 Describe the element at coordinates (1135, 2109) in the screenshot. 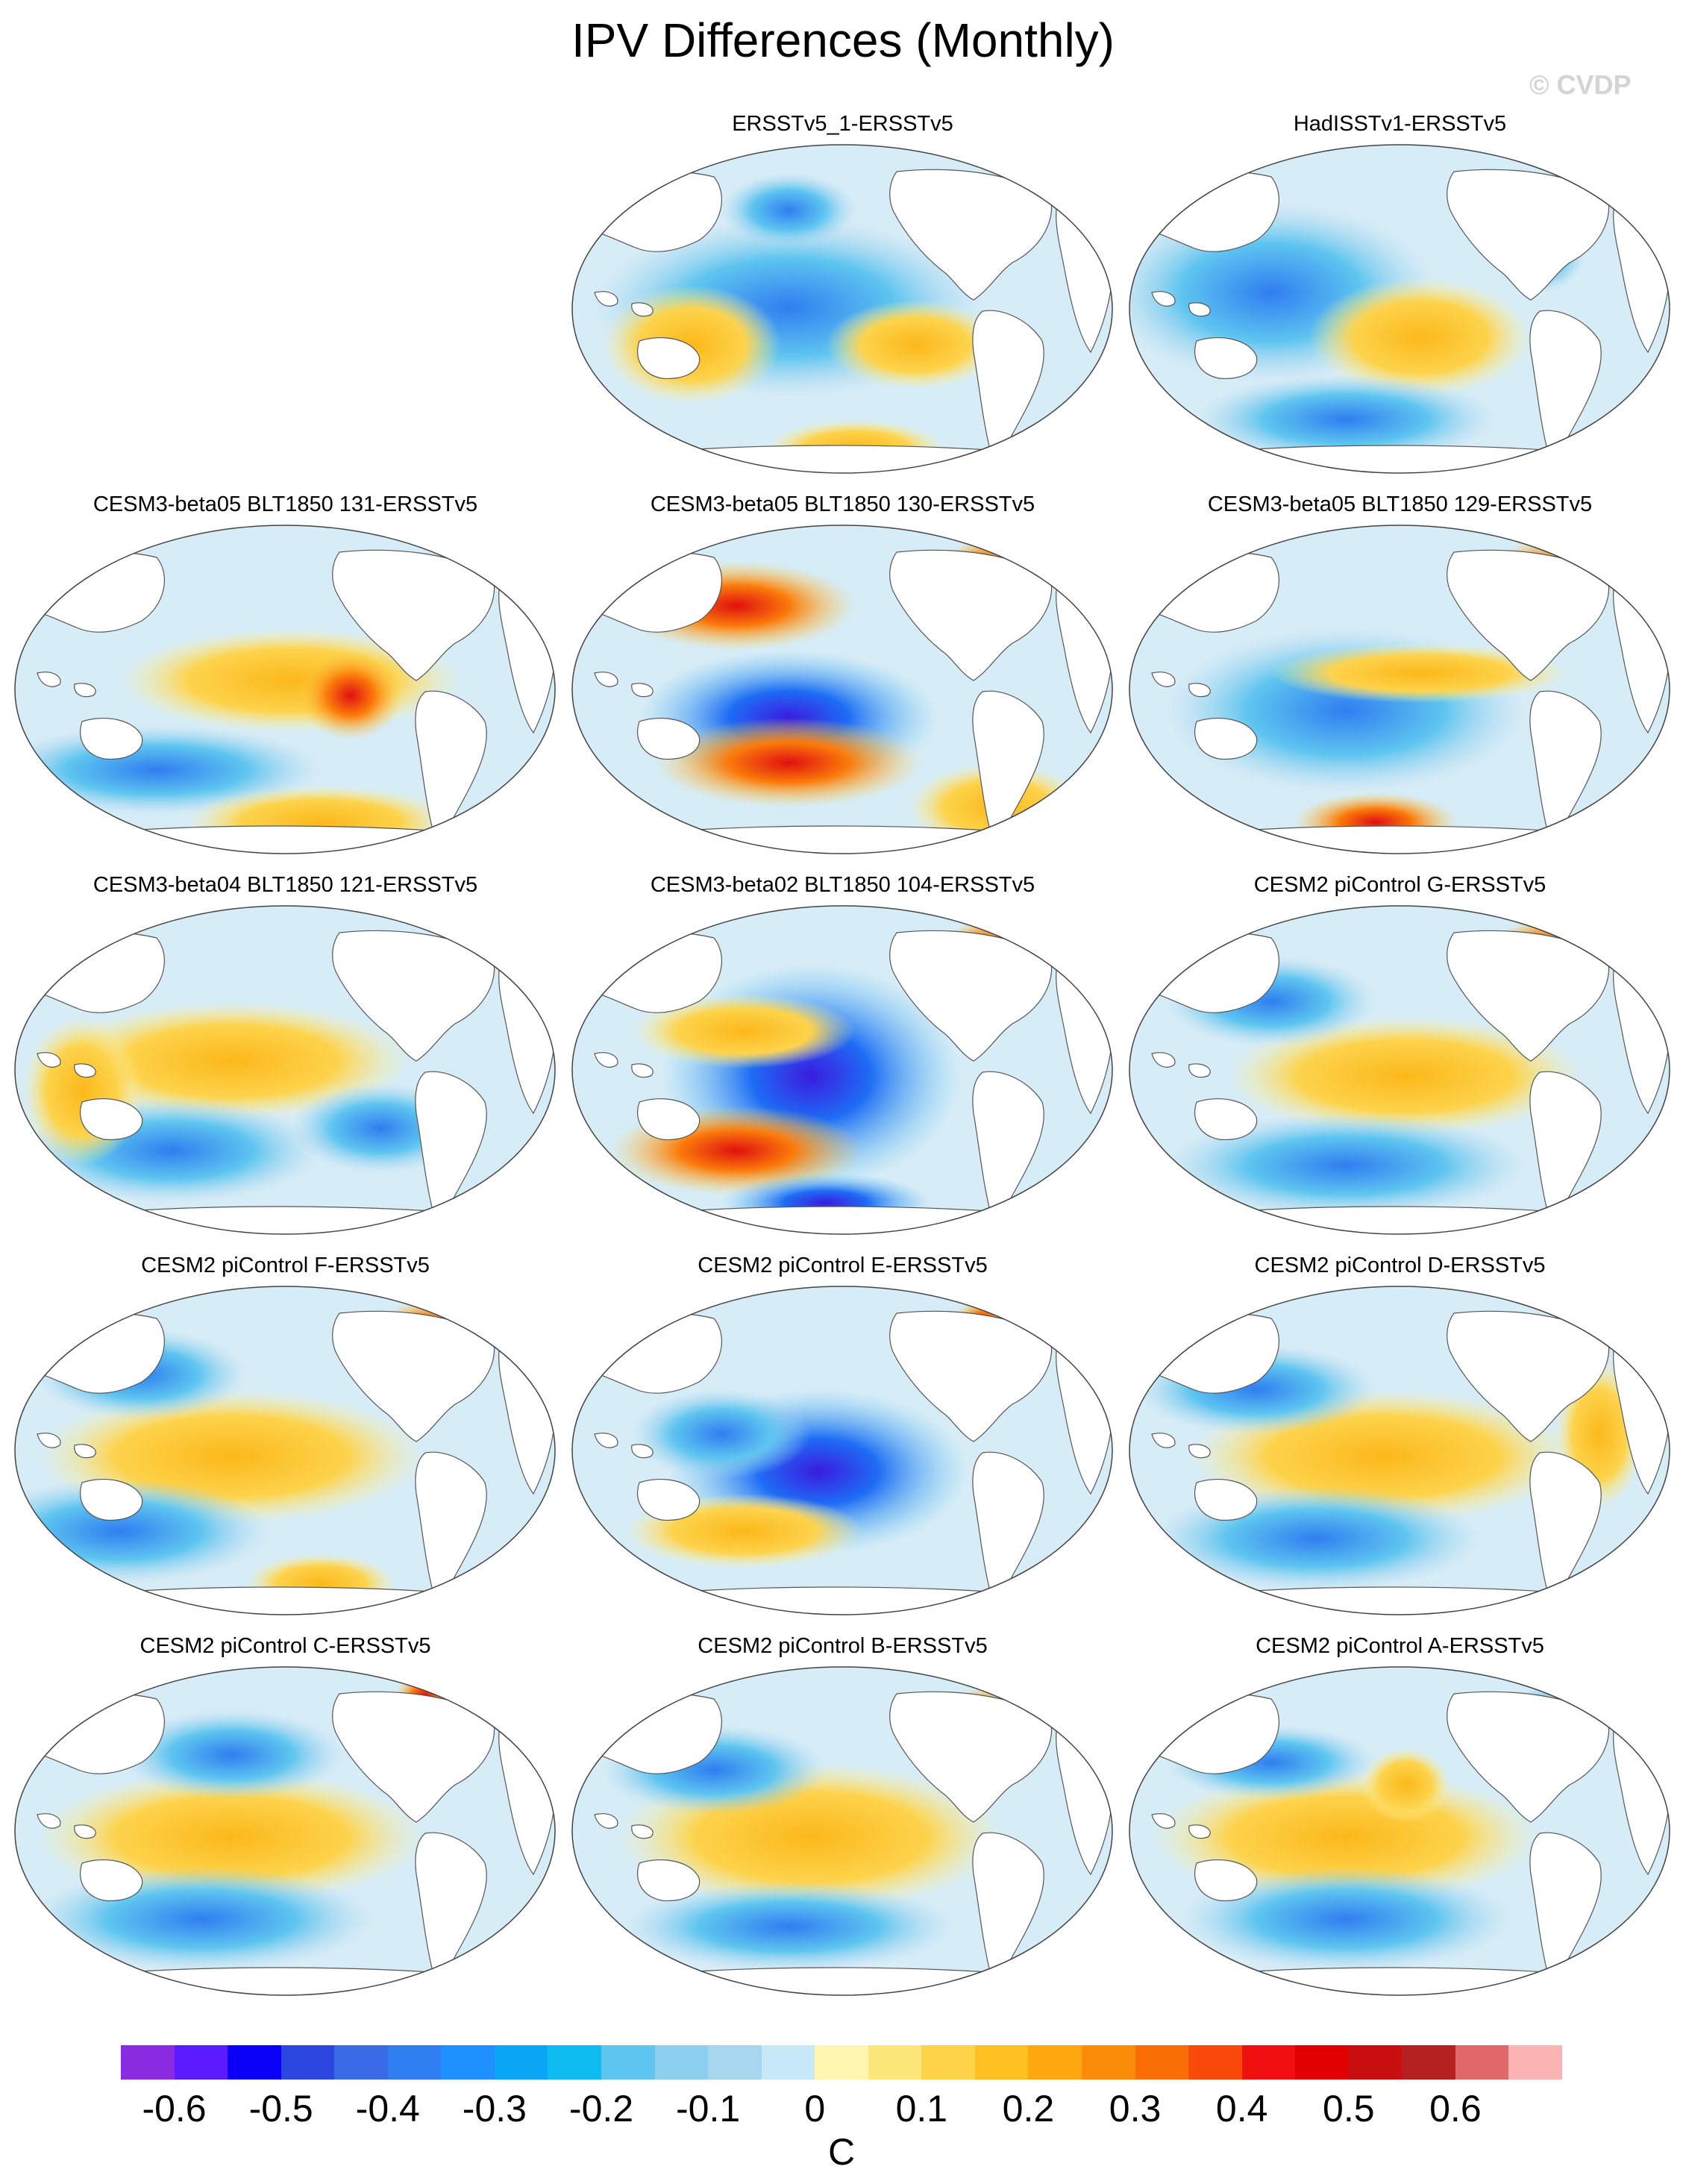

I see `colorbar-tick-label: 0.3` at that location.